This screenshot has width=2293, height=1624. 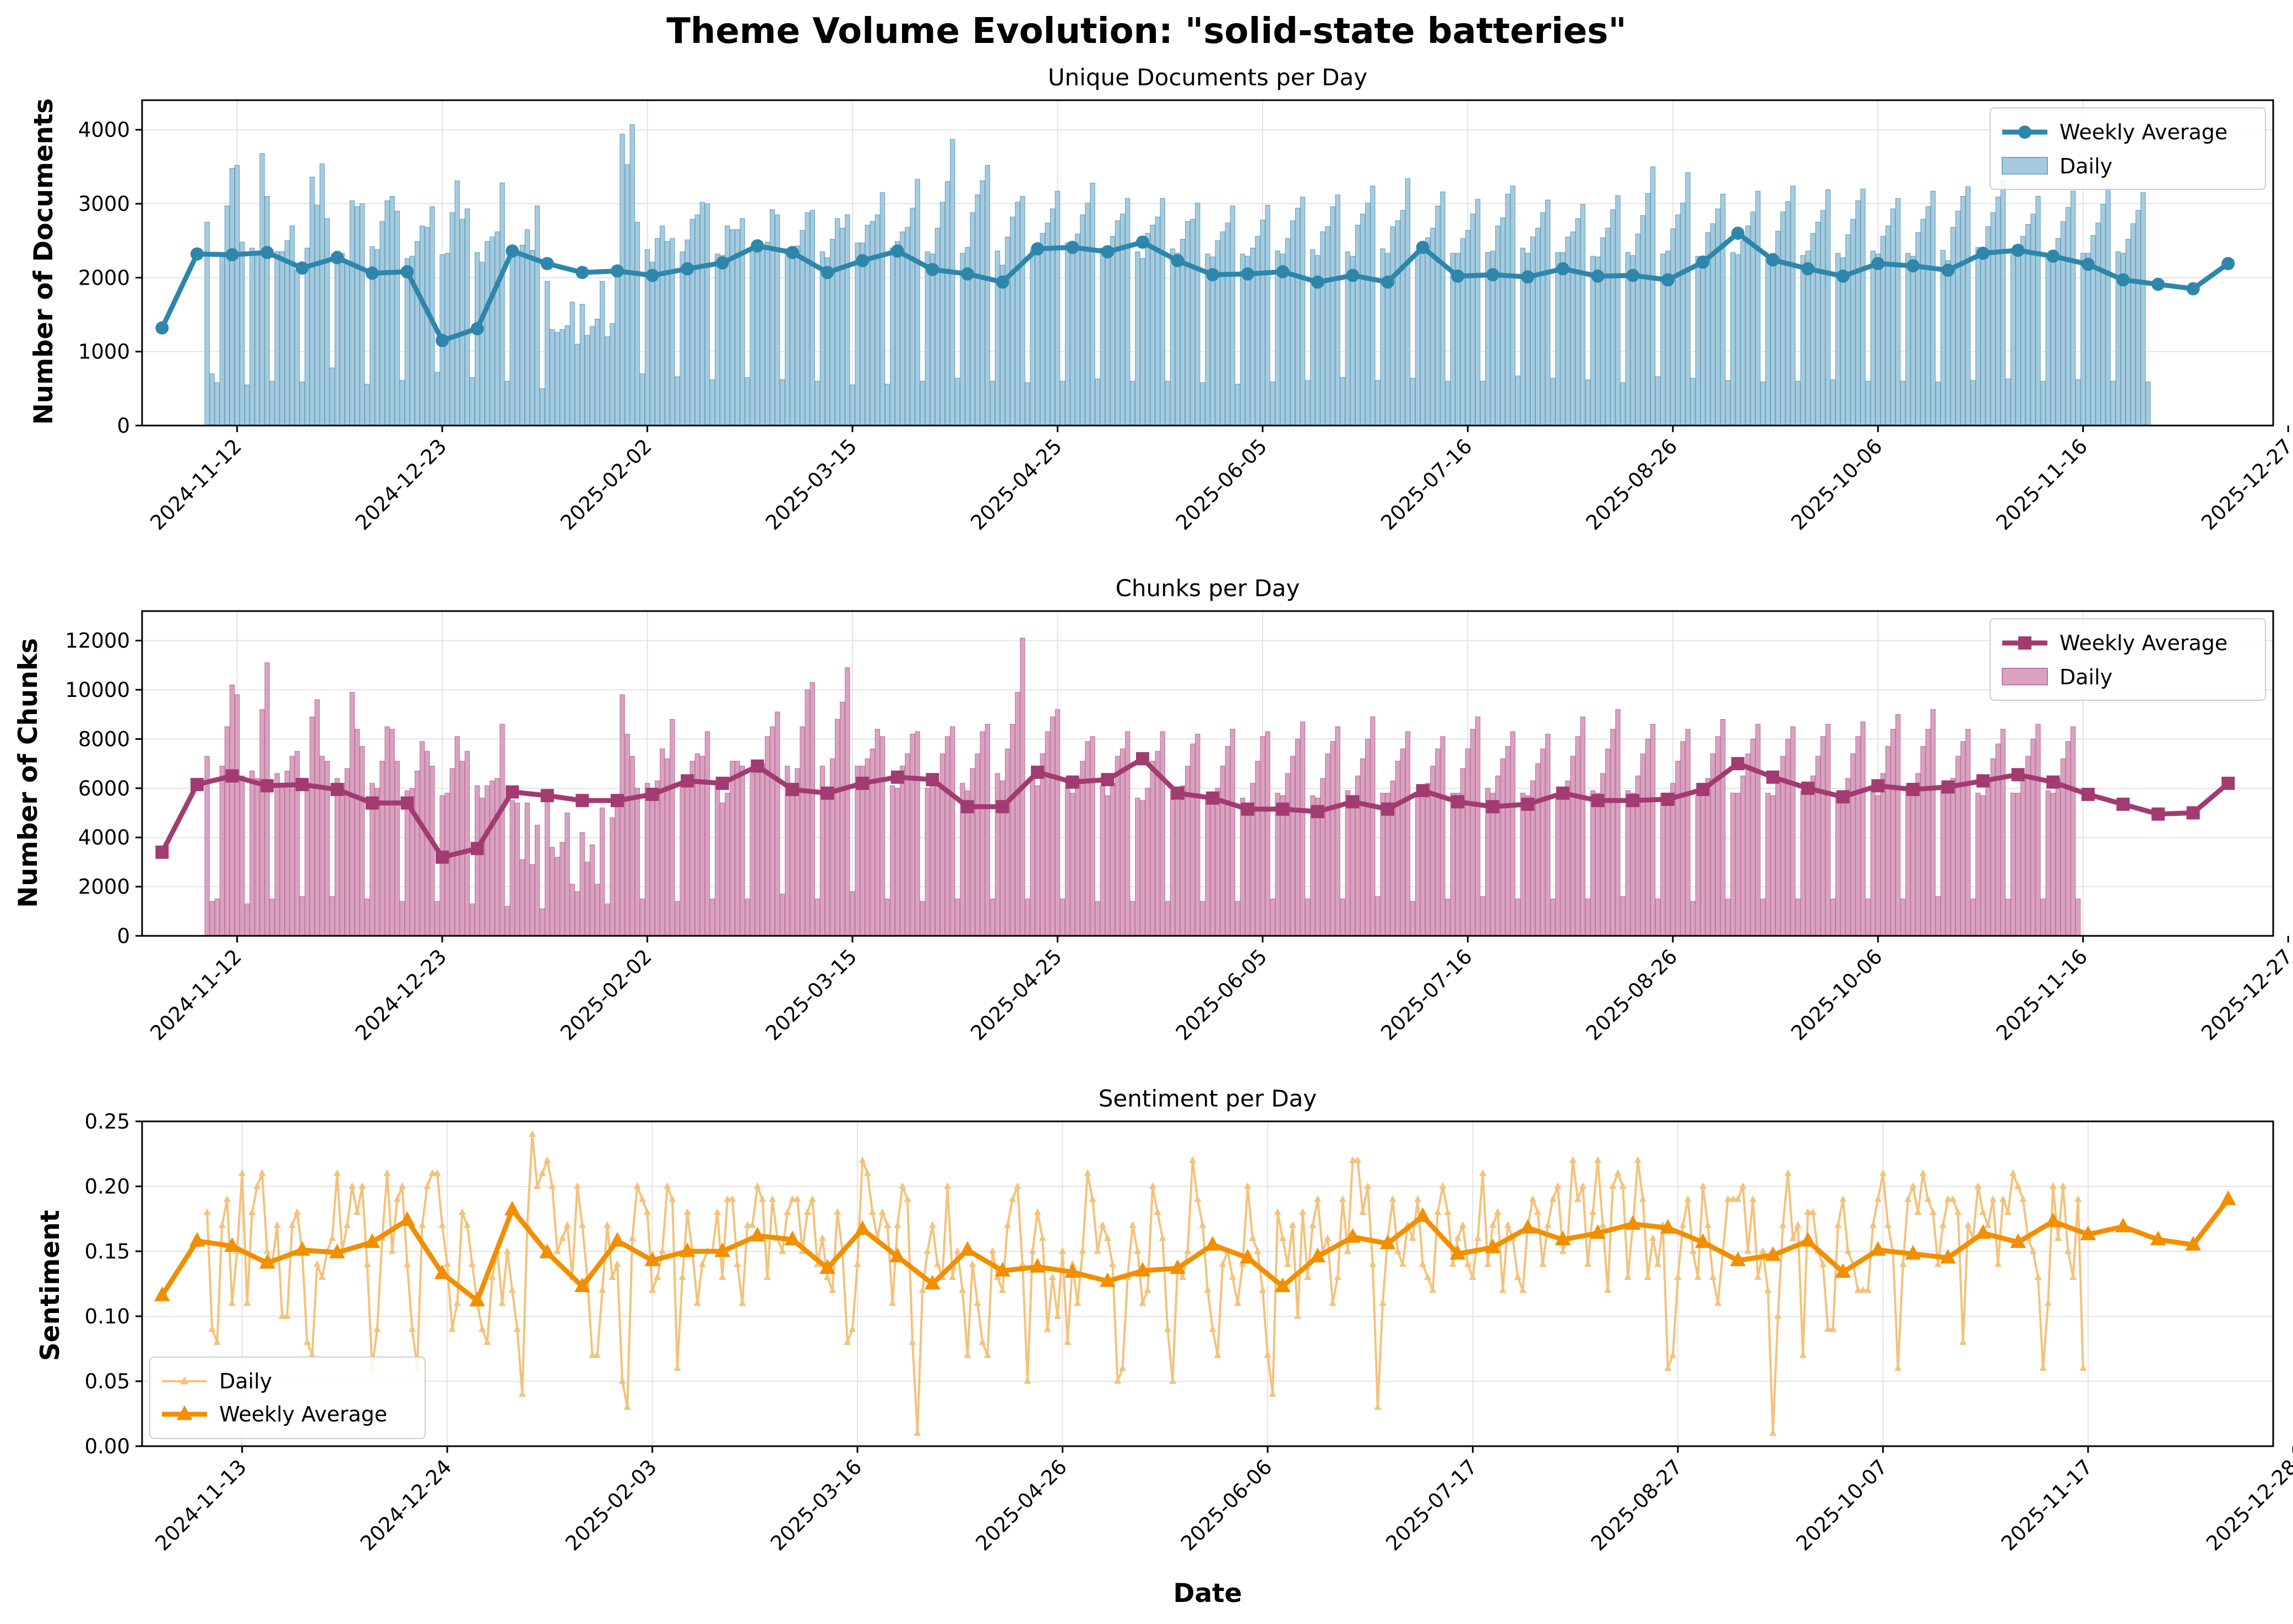 I want to click on legend-label: Daily, so click(x=245, y=1381).